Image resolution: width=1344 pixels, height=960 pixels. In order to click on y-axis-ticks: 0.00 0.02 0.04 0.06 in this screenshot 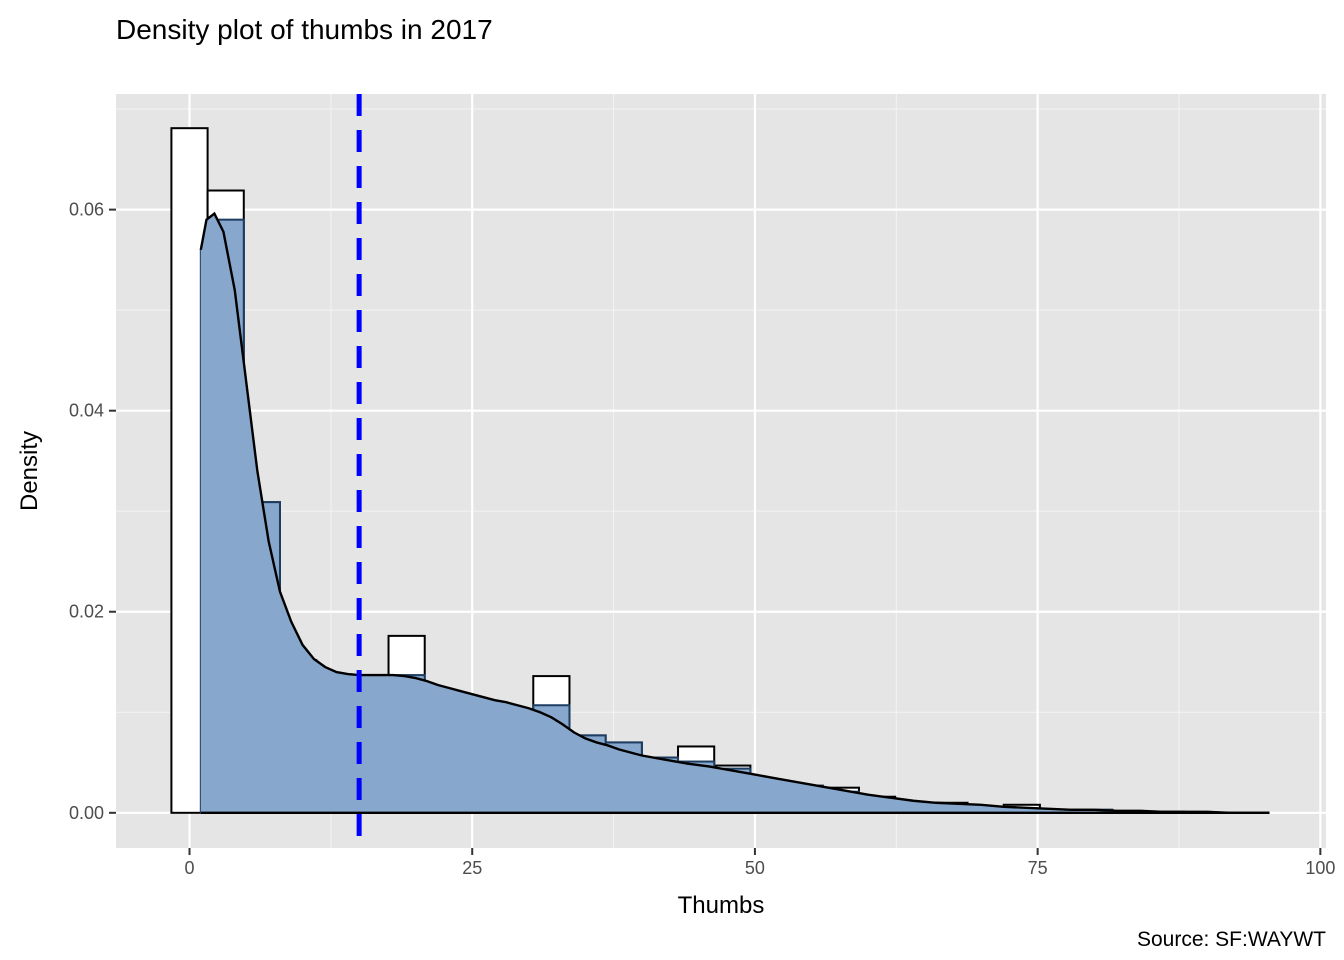, I will do `click(92, 511)`.